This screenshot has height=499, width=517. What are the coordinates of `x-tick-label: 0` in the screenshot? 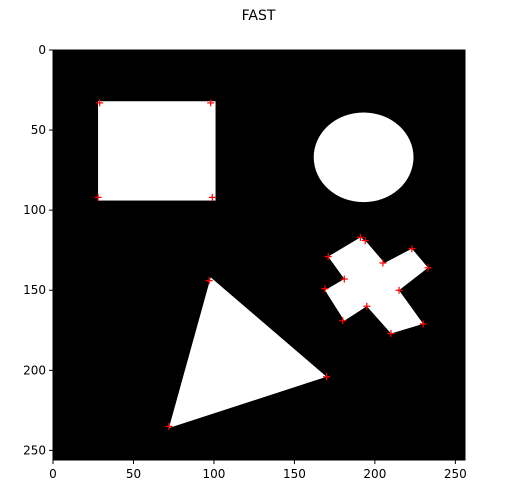 It's located at (53, 474).